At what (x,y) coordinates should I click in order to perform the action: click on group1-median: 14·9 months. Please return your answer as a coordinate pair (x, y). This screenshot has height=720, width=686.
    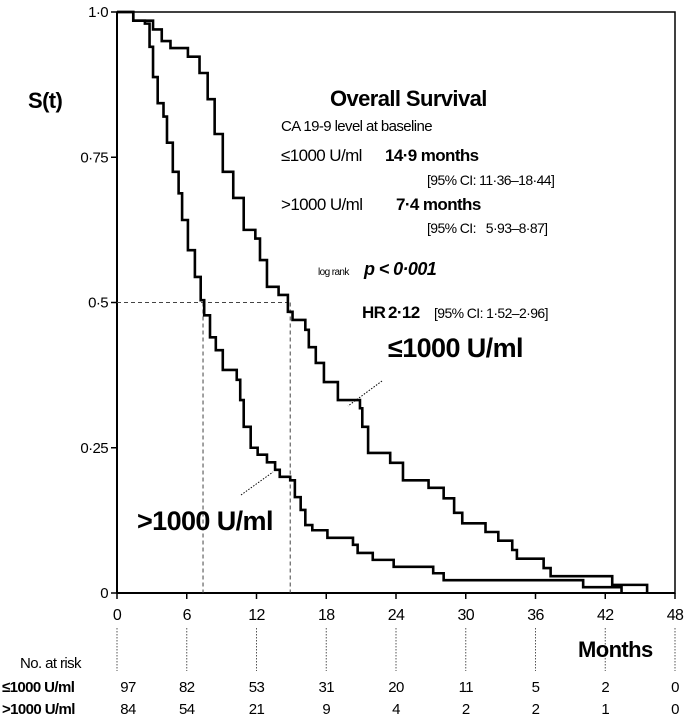
    Looking at the image, I should click on (432, 155).